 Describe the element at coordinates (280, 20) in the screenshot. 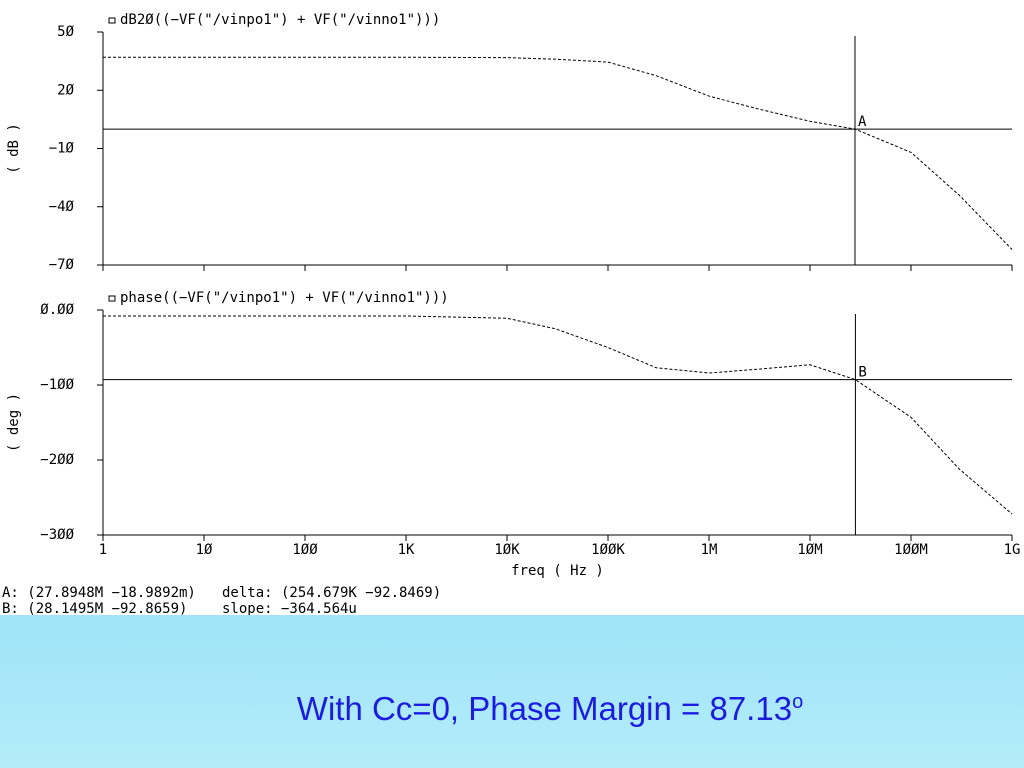

I see `chart-title: dB2Ø((−VF("/vinpo1") + VF("/vinno1")))` at that location.